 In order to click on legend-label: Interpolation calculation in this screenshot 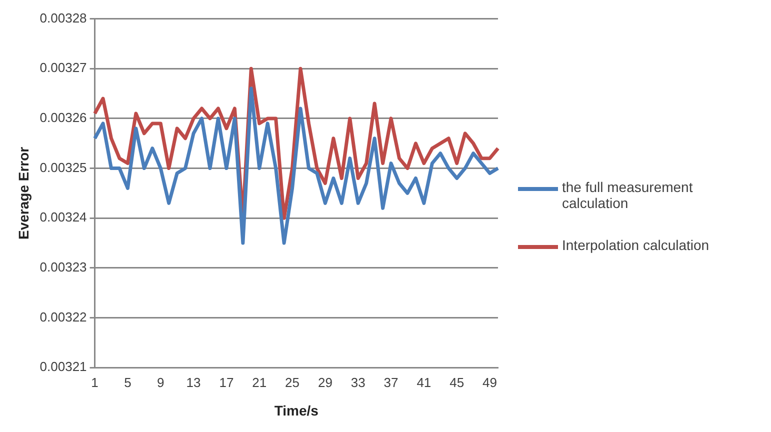, I will do `click(636, 245)`.